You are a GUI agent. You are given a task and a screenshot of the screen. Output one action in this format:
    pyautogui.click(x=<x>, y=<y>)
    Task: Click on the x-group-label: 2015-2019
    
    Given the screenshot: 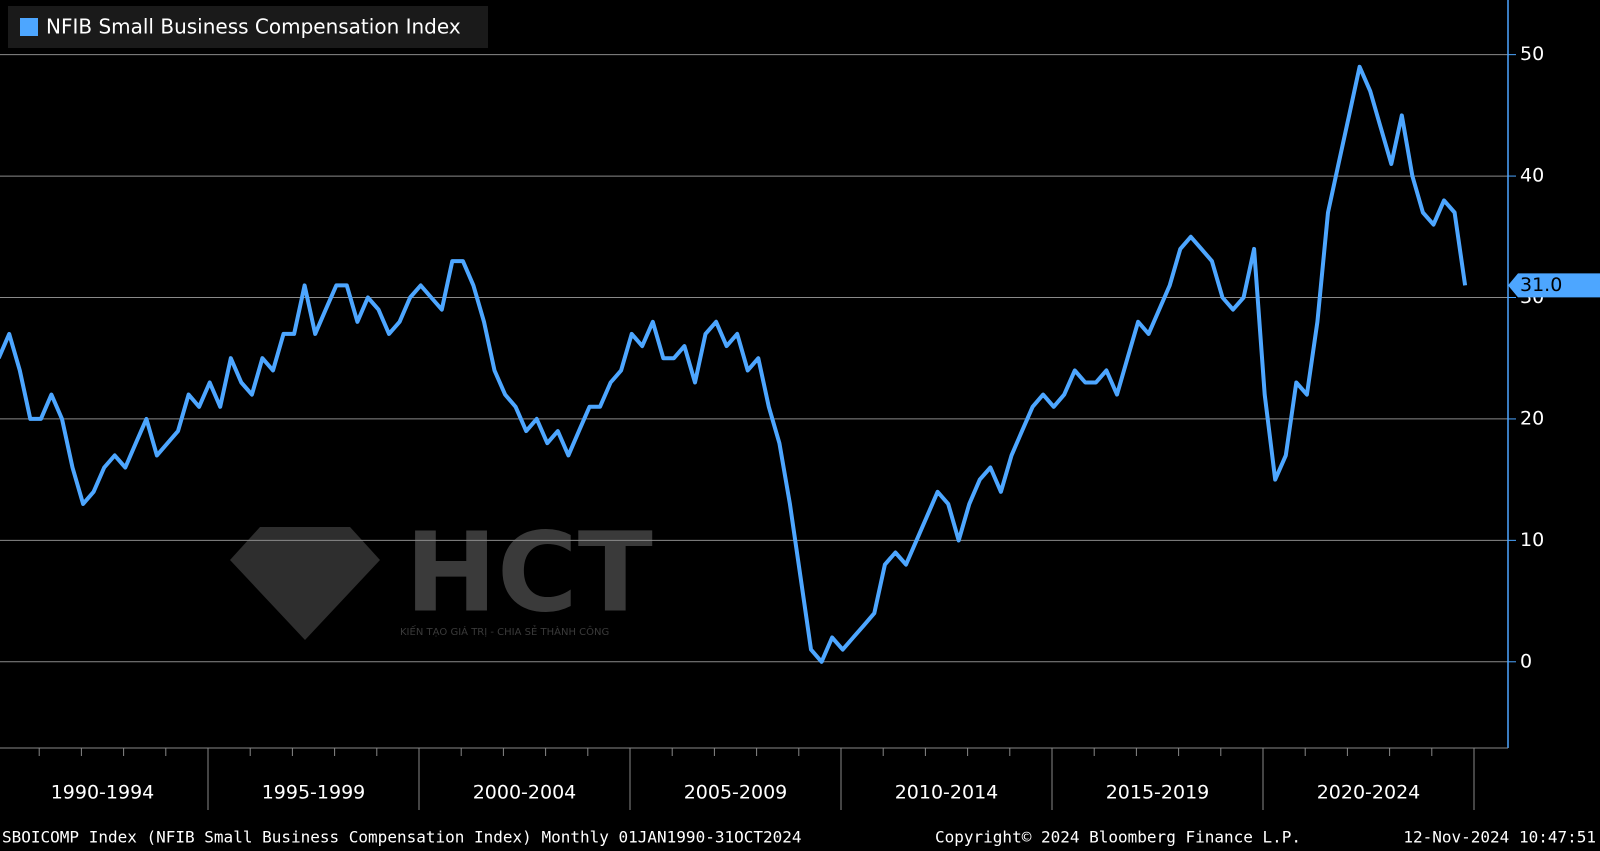 What is the action you would take?
    pyautogui.click(x=1158, y=793)
    